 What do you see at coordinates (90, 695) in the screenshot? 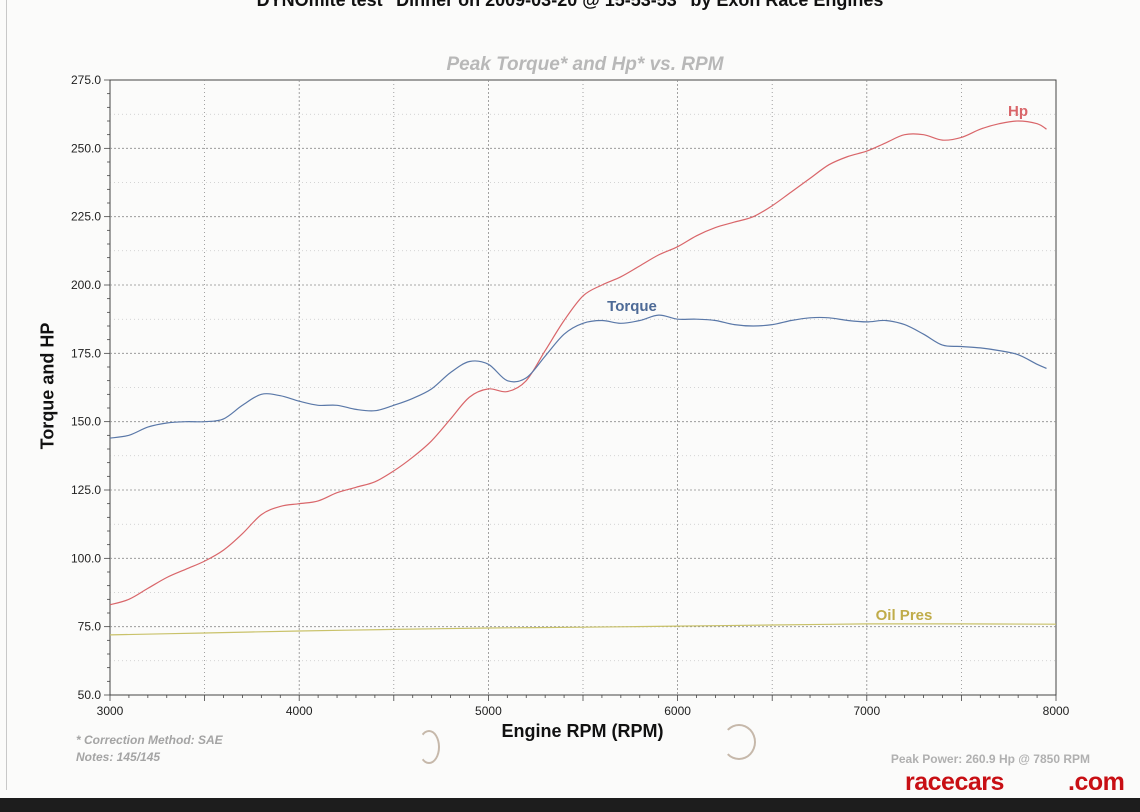
I see `y-tick-label: 50.0` at bounding box center [90, 695].